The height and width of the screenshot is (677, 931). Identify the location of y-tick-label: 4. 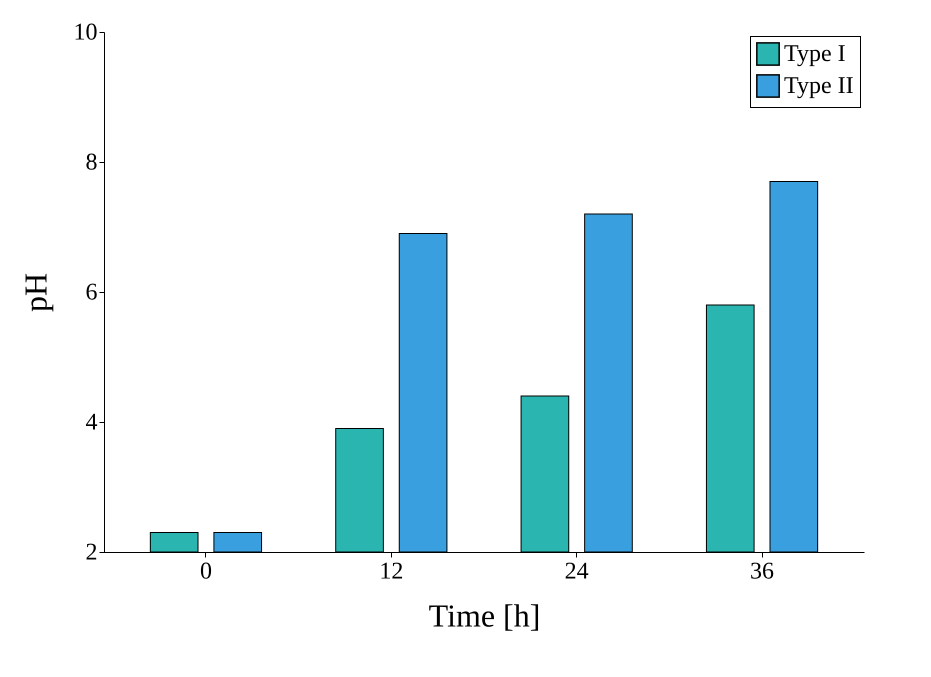
(92, 423).